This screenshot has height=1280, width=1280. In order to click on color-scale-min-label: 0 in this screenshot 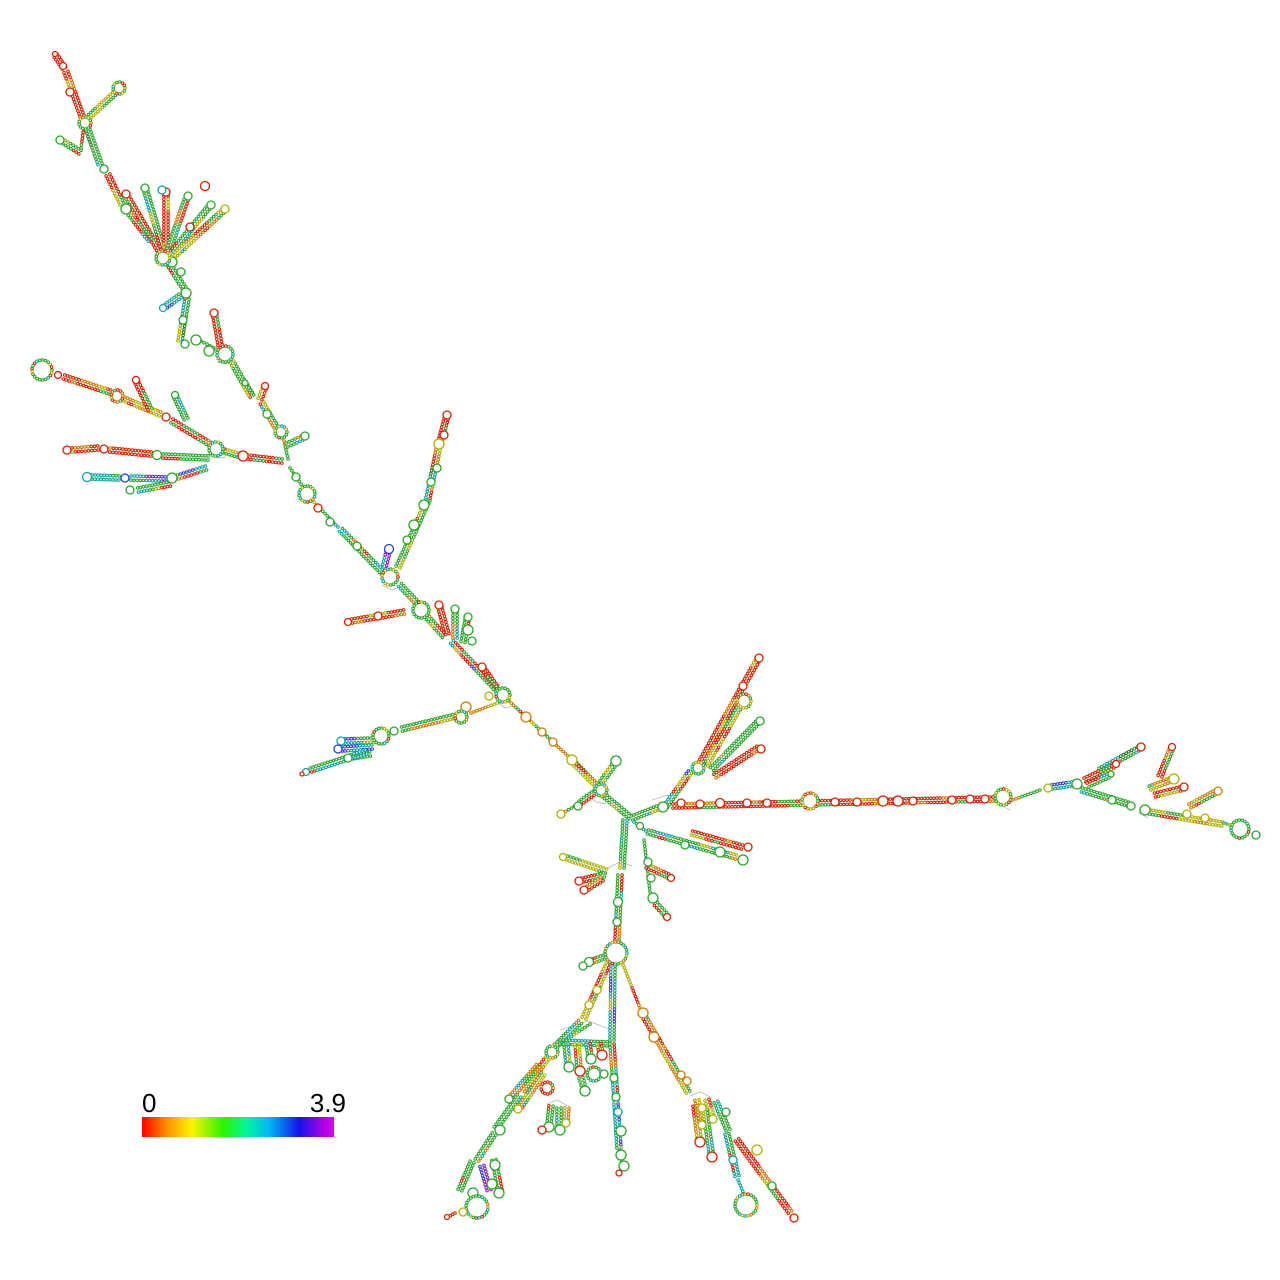, I will do `click(149, 1103)`.